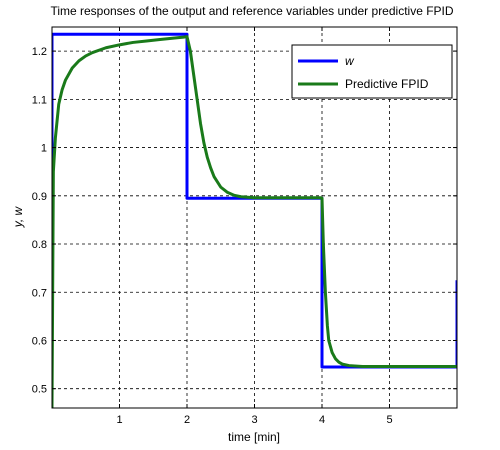 The height and width of the screenshot is (450, 500). What do you see at coordinates (387, 84) in the screenshot?
I see `legend-label-predictive-fpid: Predictive FPID` at bounding box center [387, 84].